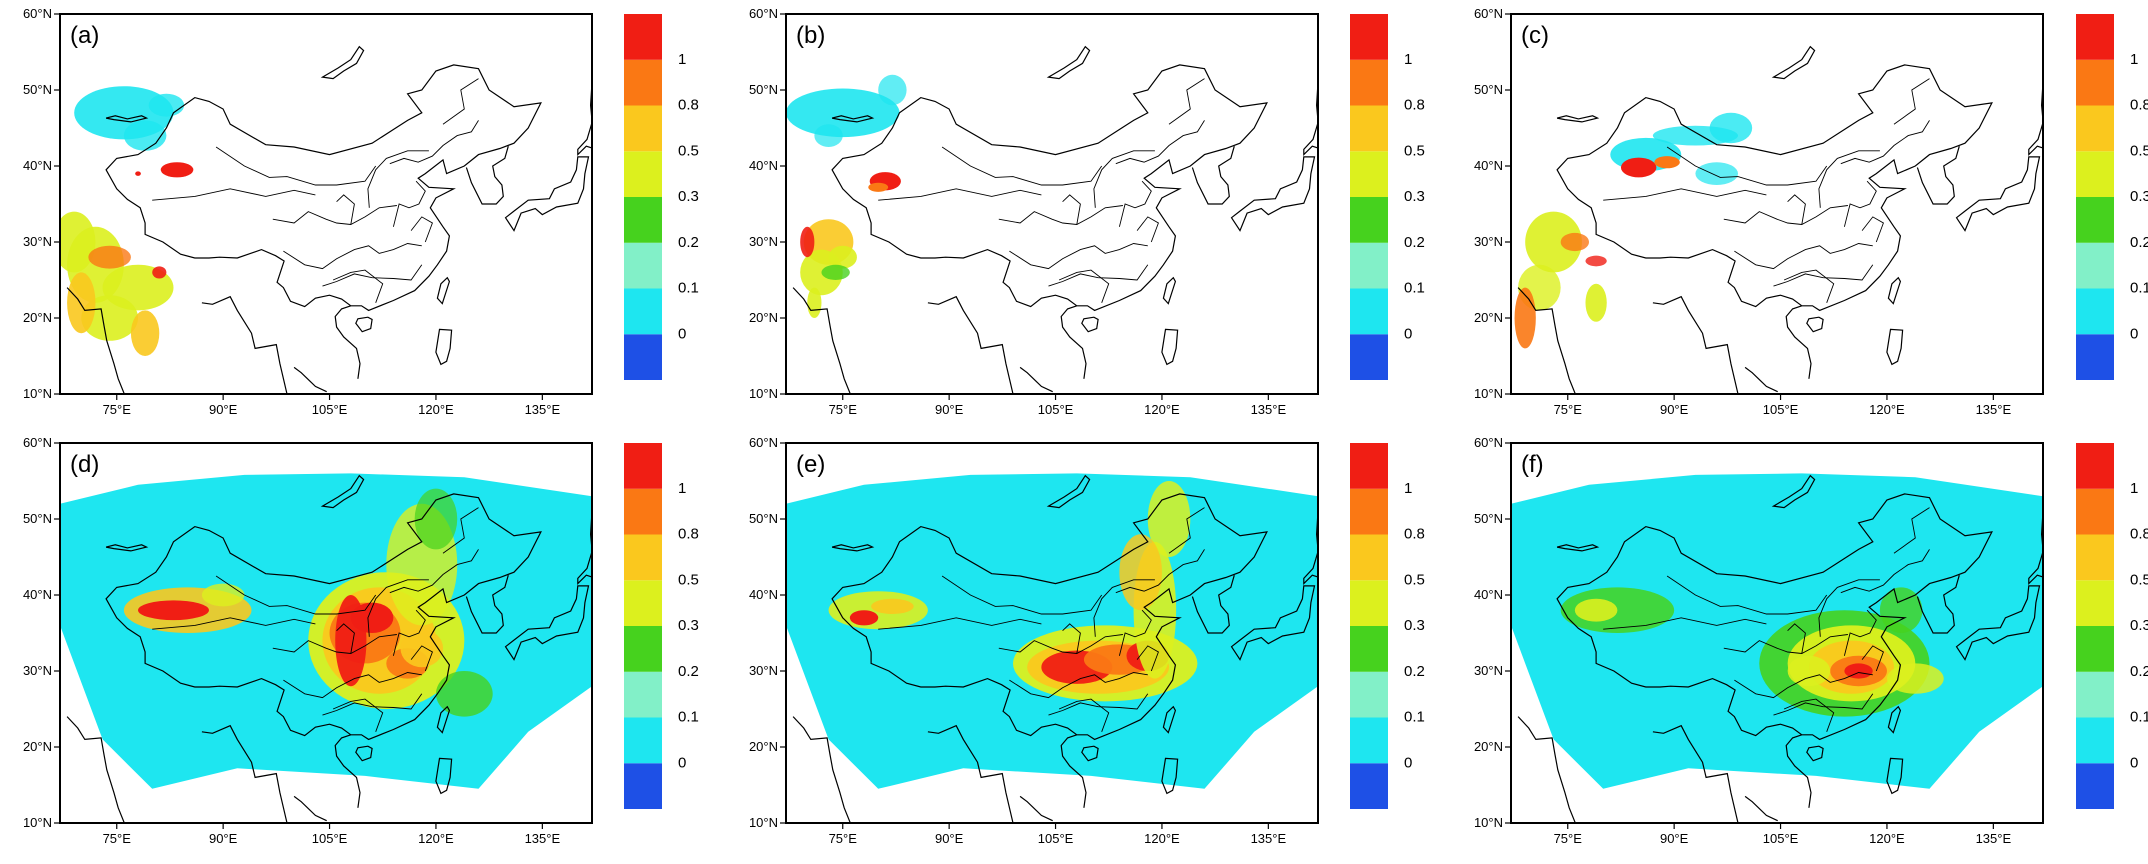 This screenshot has height=864, width=2148. What do you see at coordinates (543, 838) in the screenshot?
I see `lon-tick-label: 135°E` at bounding box center [543, 838].